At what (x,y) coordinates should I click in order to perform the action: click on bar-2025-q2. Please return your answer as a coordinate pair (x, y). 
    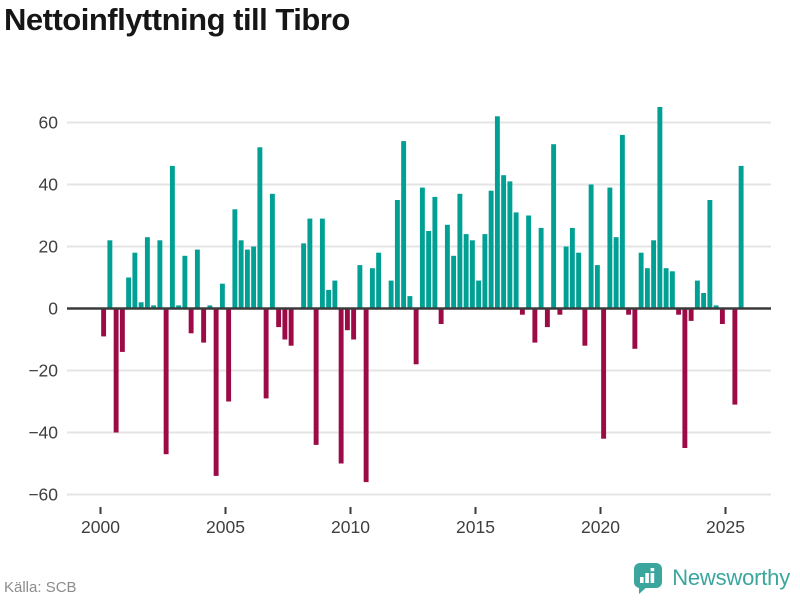
    Looking at the image, I should click on (735, 356).